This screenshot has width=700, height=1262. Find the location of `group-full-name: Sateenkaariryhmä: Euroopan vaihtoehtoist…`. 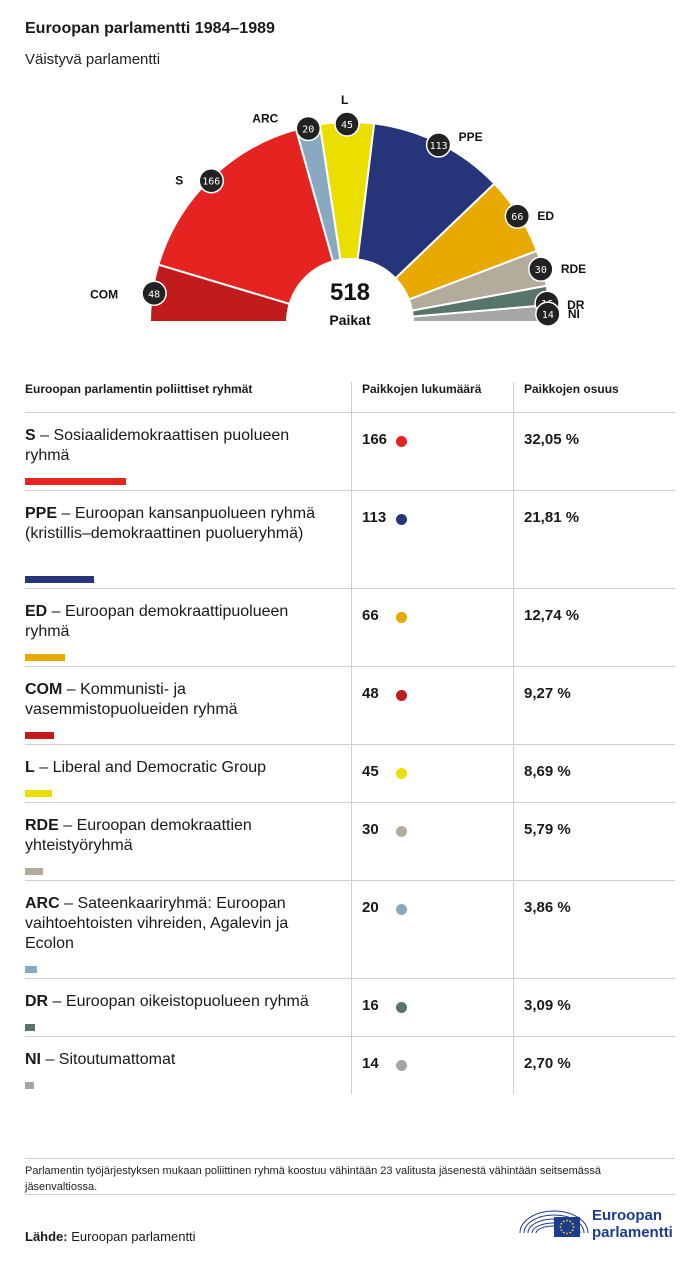

group-full-name: Sateenkaariryhmä: Euroopan vaihtoehtoist… is located at coordinates (157, 923).